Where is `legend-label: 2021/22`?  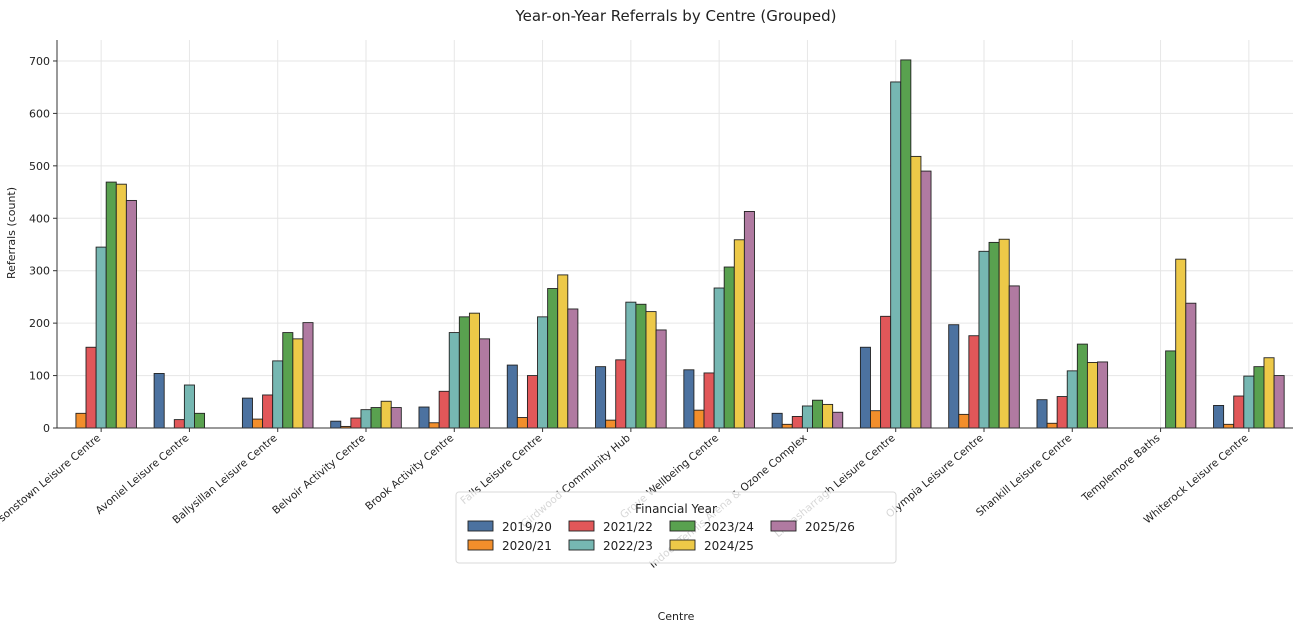
legend-label: 2021/22 is located at coordinates (628, 527).